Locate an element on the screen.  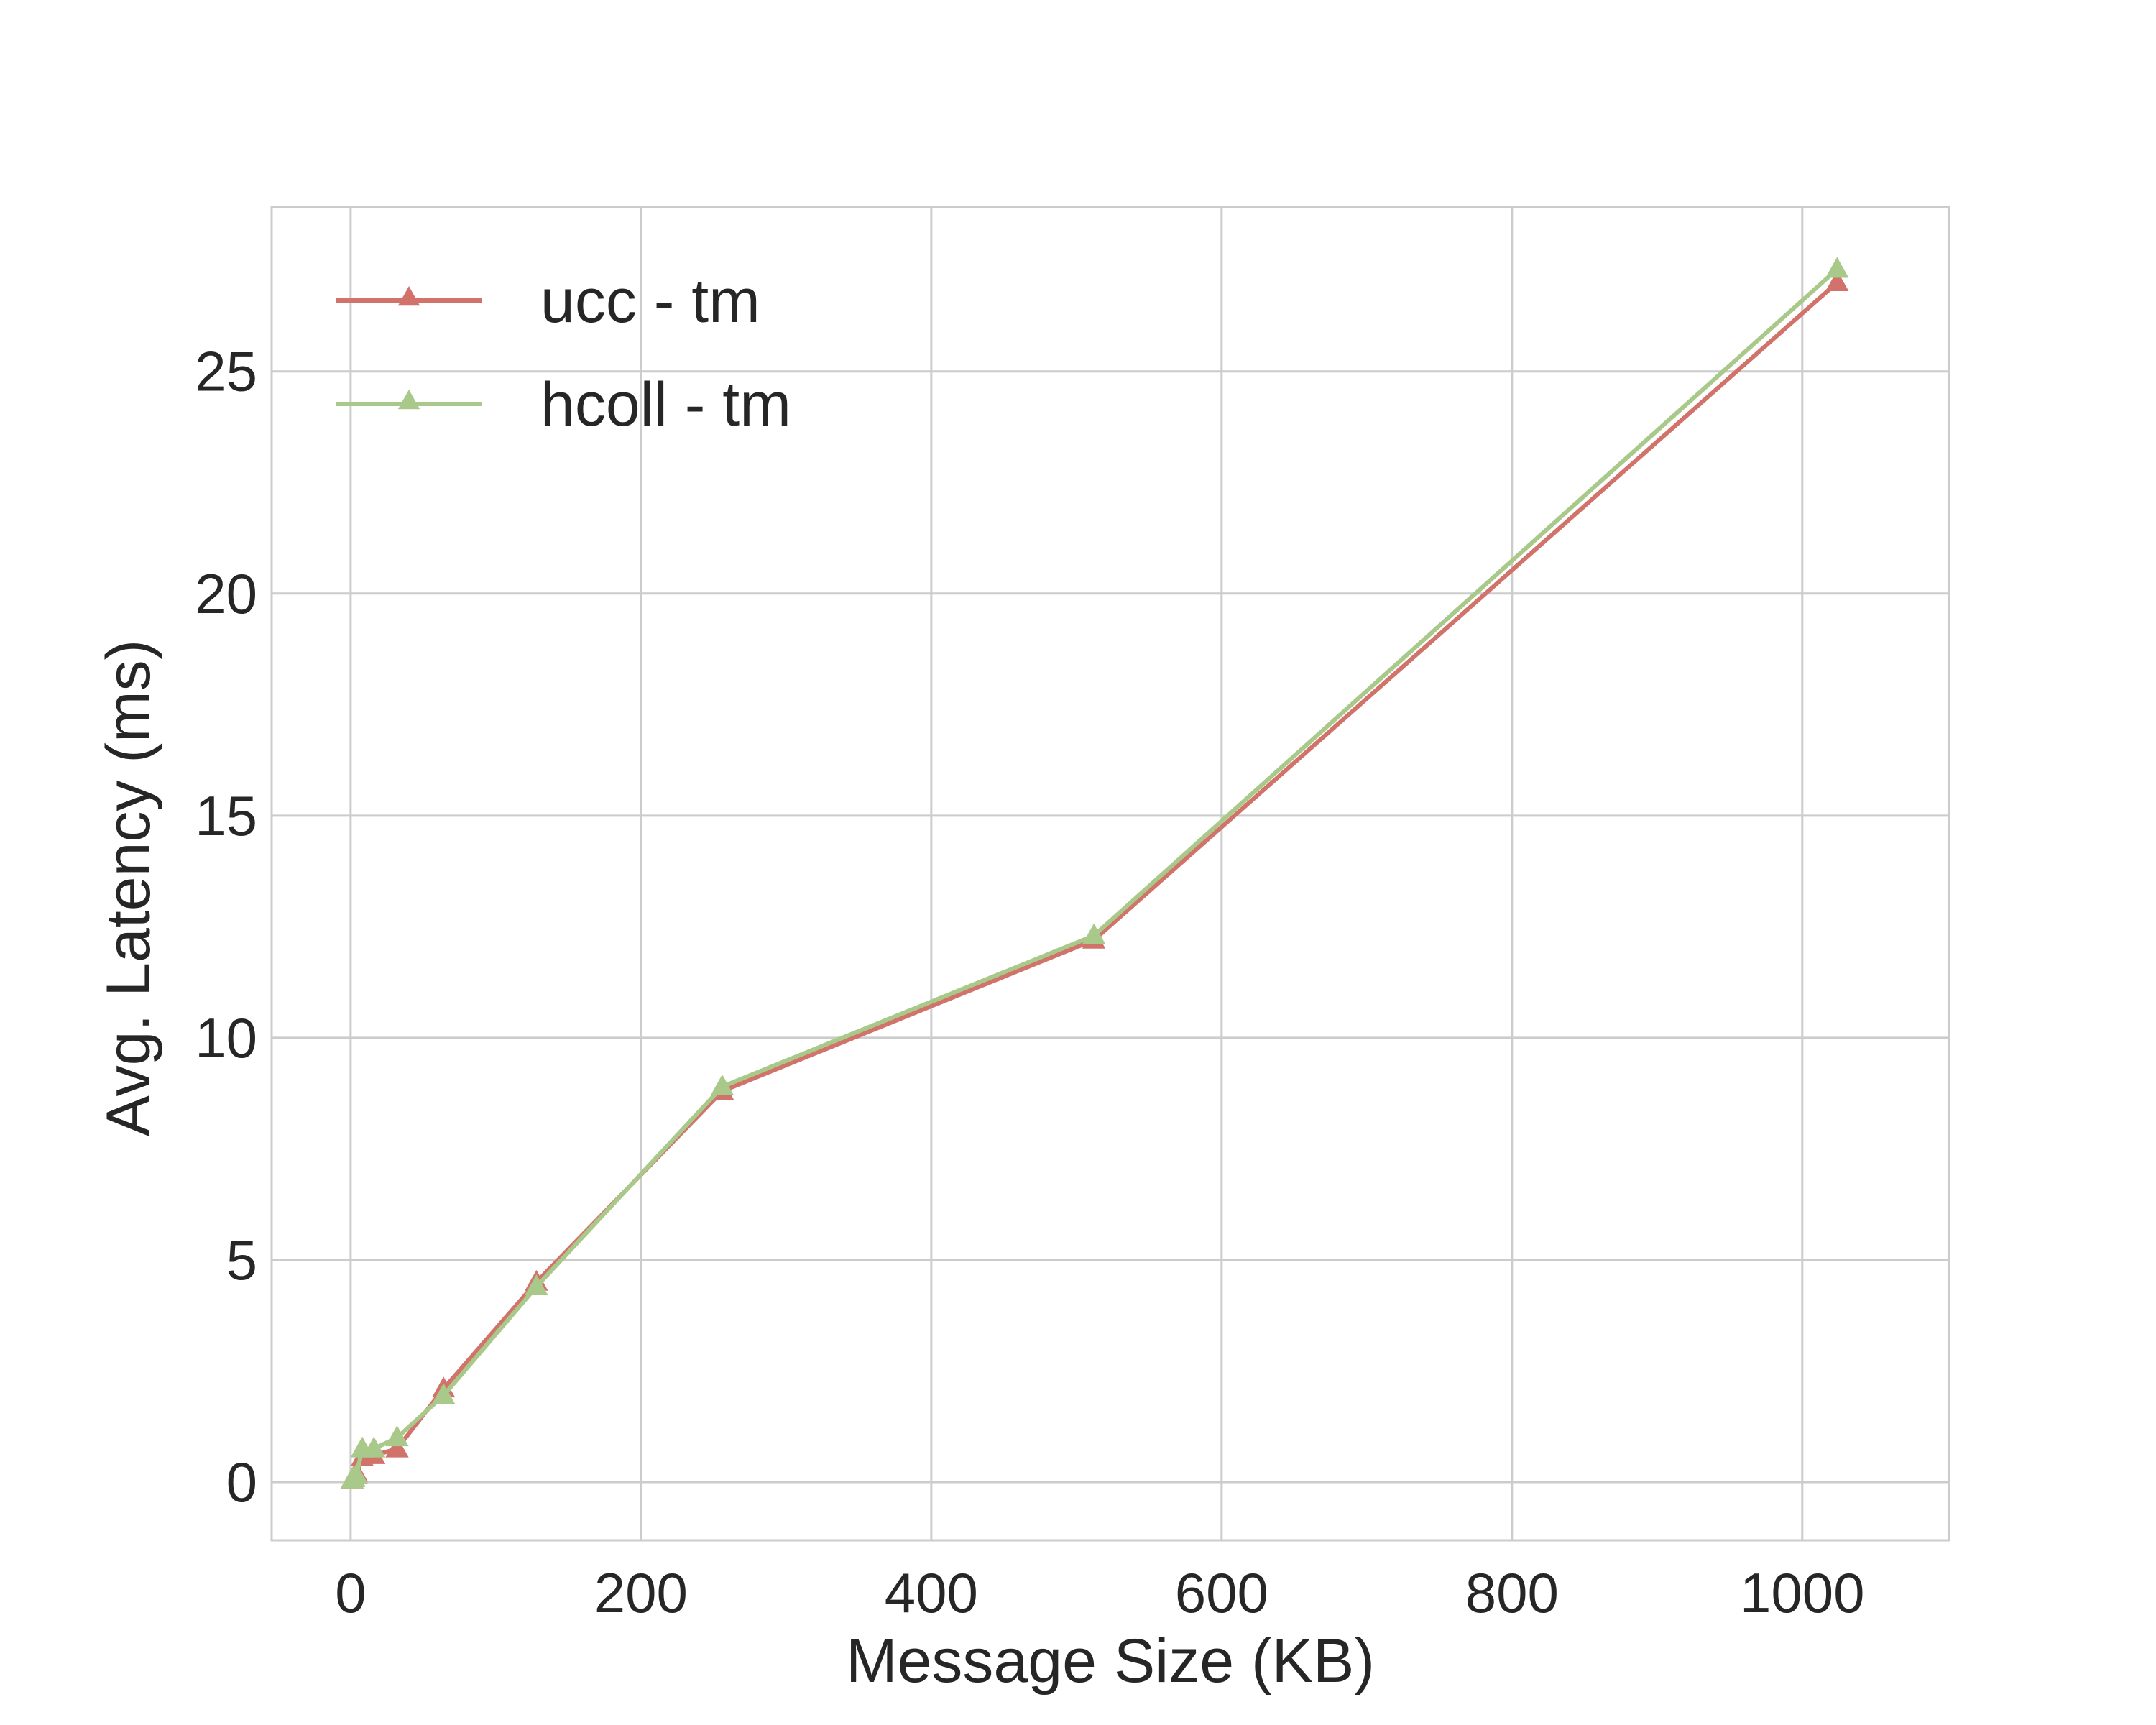
y-tick-label: 25 is located at coordinates (226, 371).